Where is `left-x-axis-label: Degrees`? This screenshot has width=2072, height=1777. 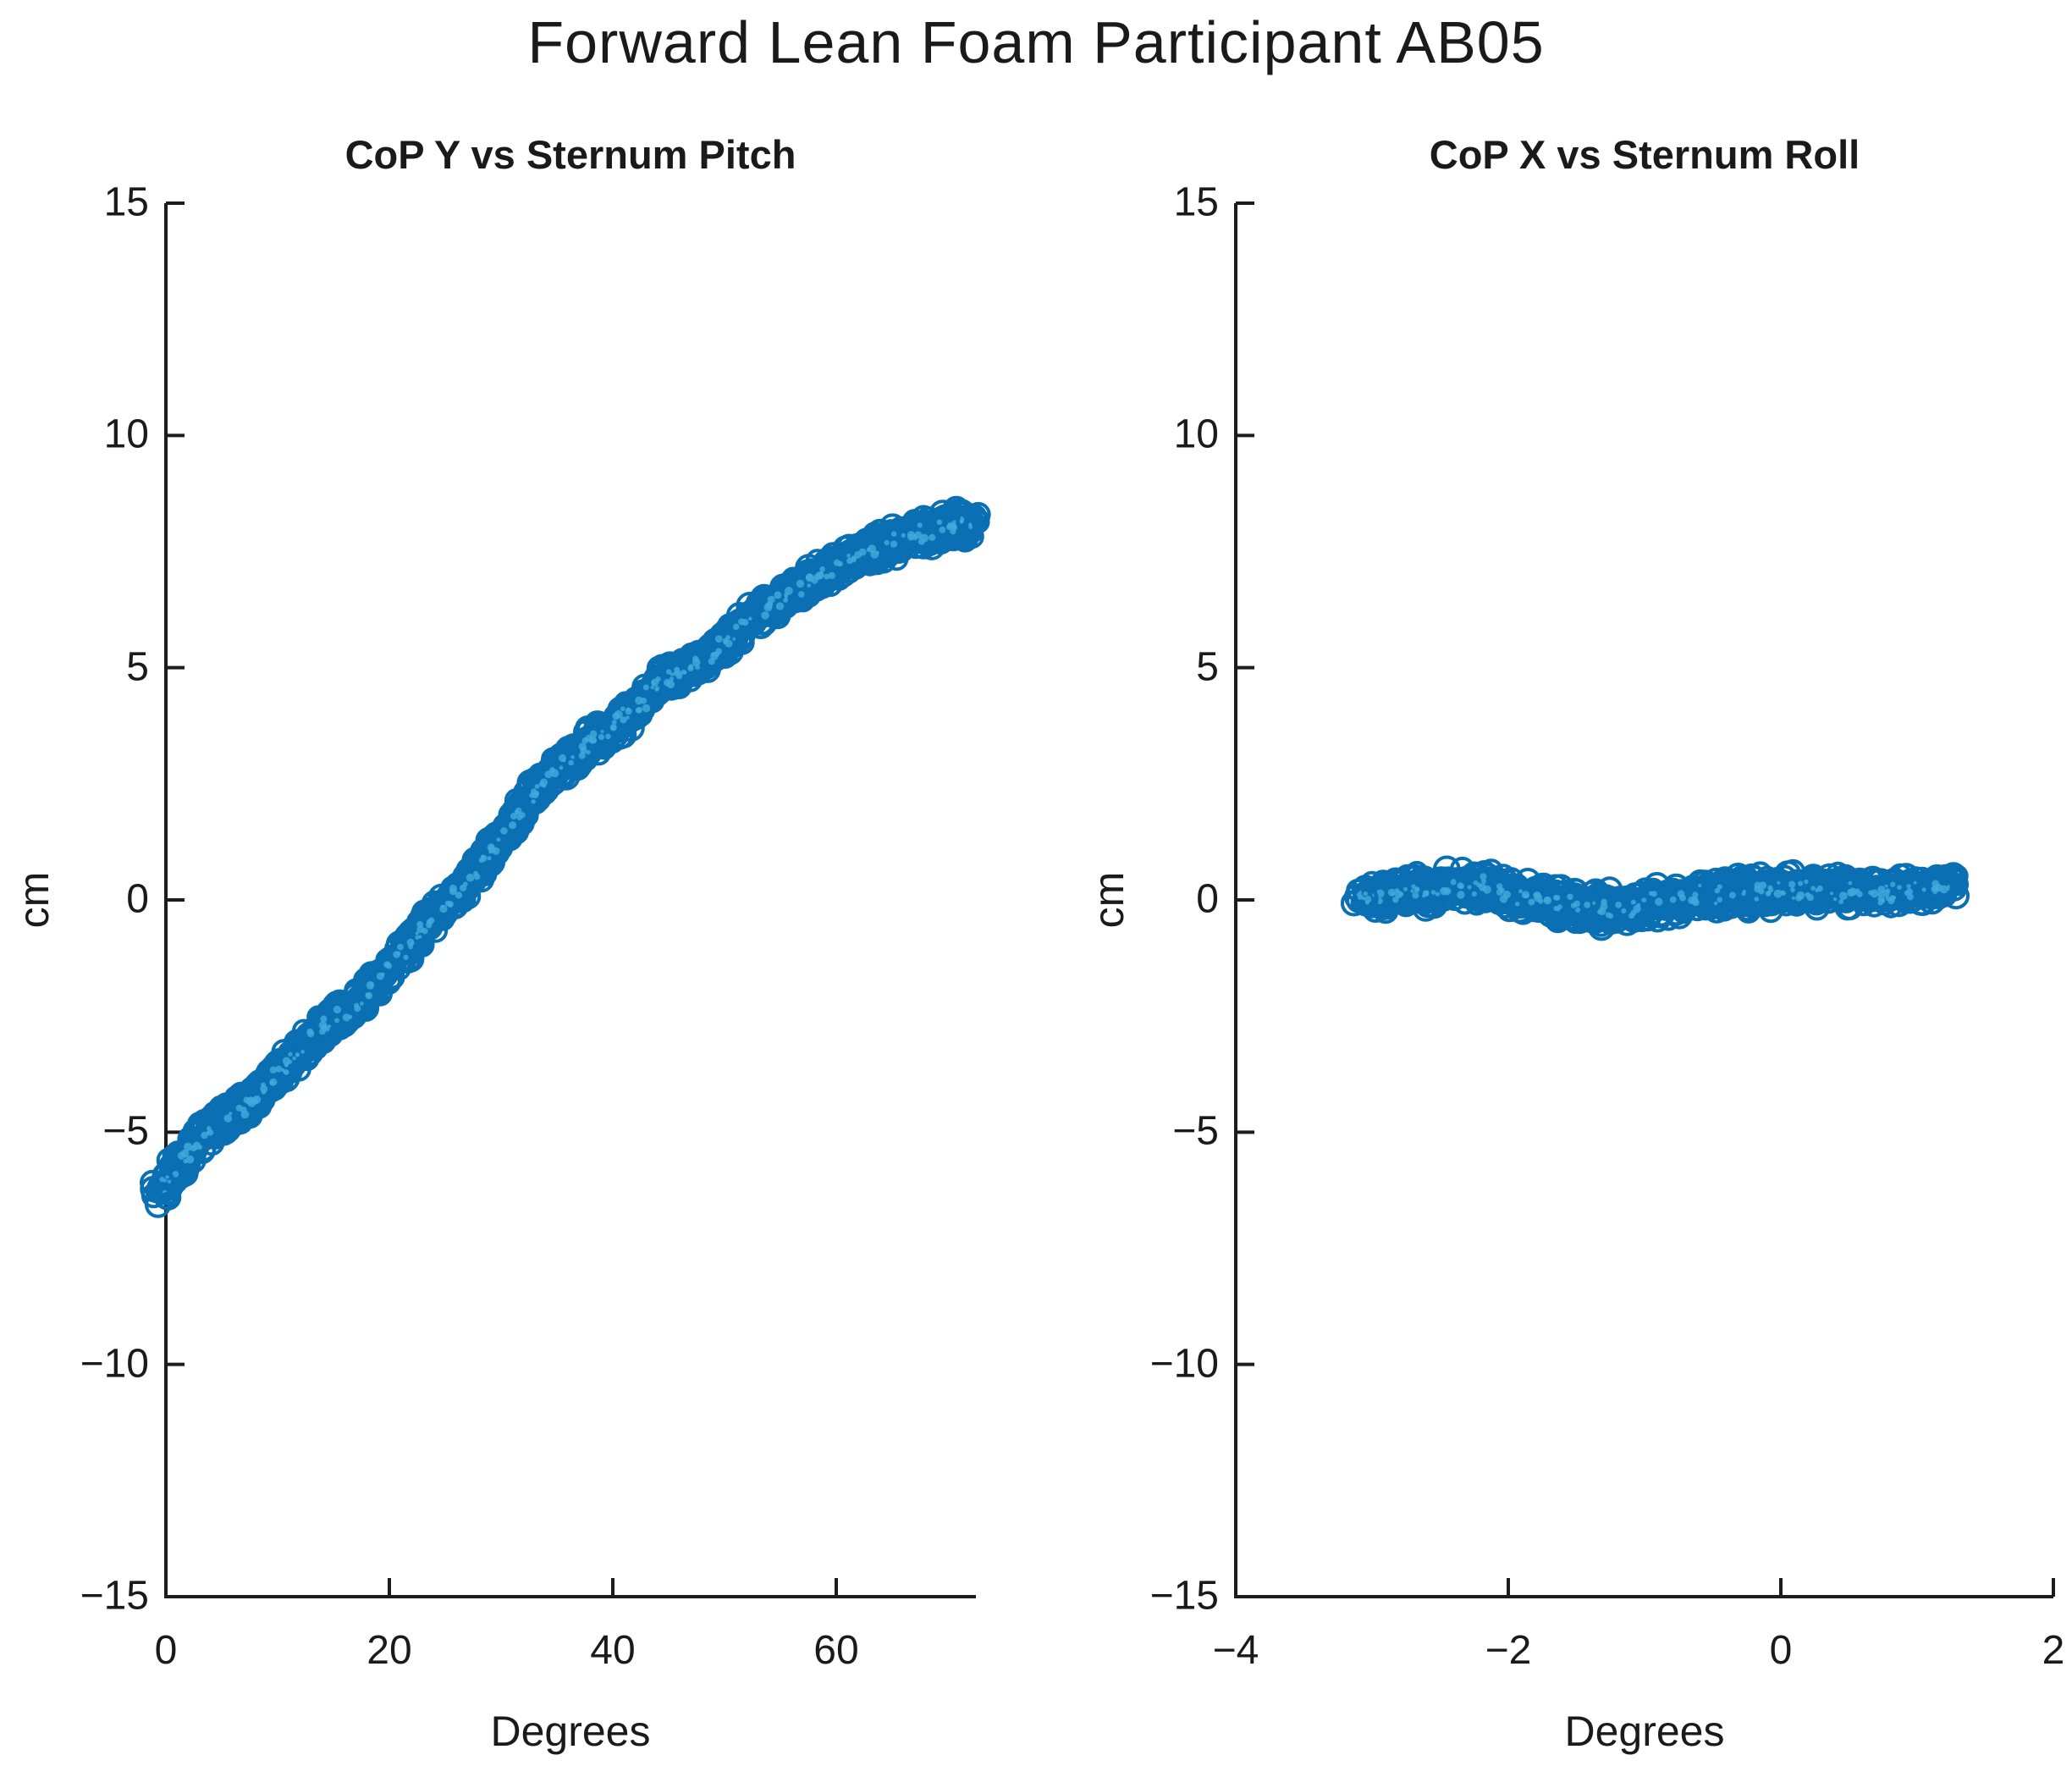 left-x-axis-label: Degrees is located at coordinates (570, 1731).